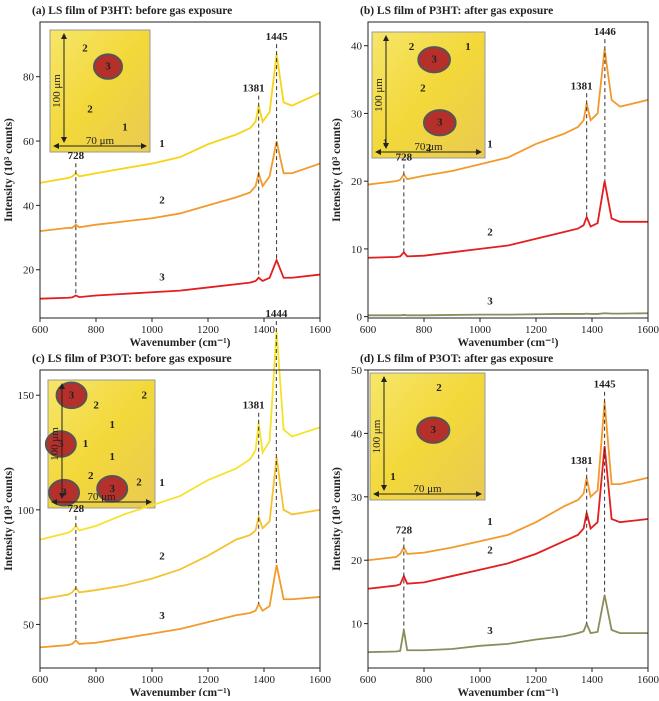 The width and height of the screenshot is (659, 701). What do you see at coordinates (536, 680) in the screenshot?
I see `x-tick-label: 1200` at bounding box center [536, 680].